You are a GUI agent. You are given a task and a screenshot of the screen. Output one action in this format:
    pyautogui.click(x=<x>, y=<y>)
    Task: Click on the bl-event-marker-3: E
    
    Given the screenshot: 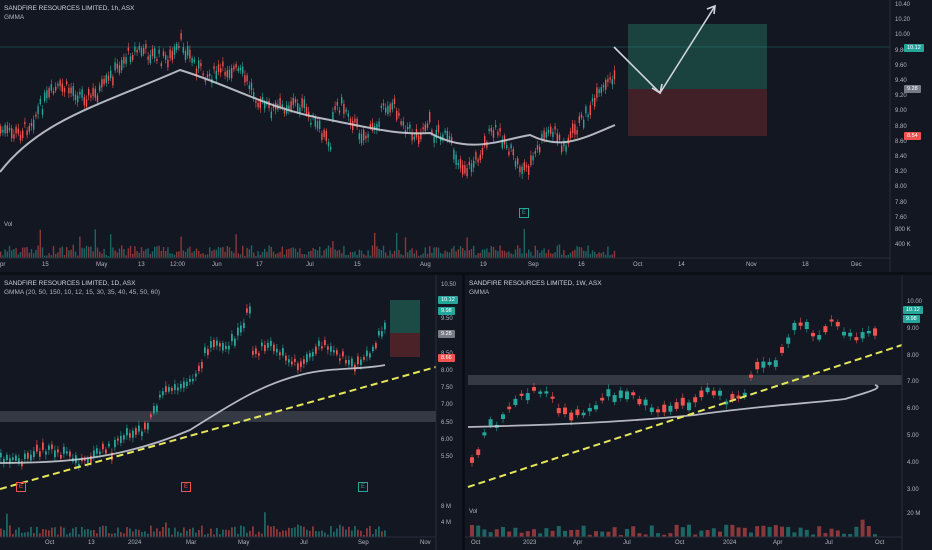 What is the action you would take?
    pyautogui.click(x=363, y=487)
    